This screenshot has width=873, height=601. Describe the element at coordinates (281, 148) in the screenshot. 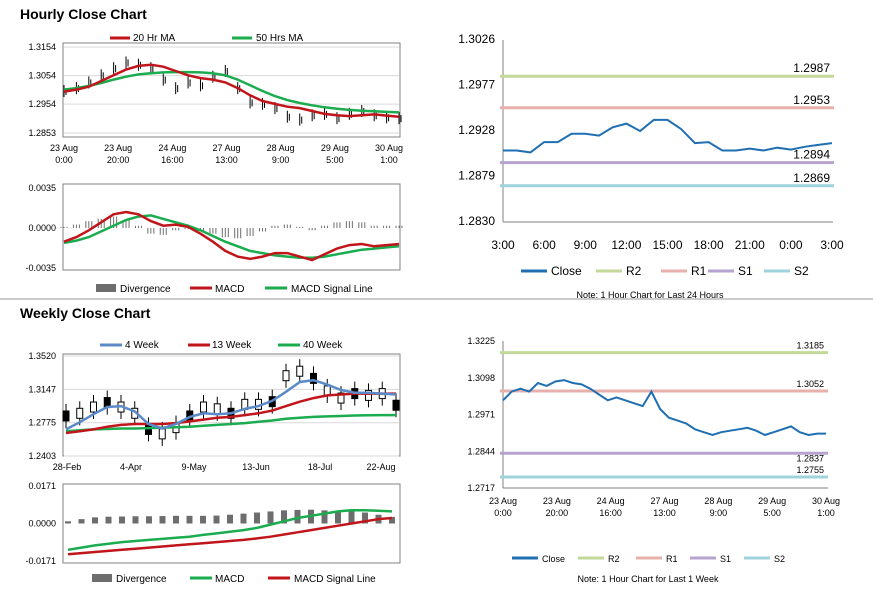

I see `hourly-price-xtick-date: 28 Aug` at that location.